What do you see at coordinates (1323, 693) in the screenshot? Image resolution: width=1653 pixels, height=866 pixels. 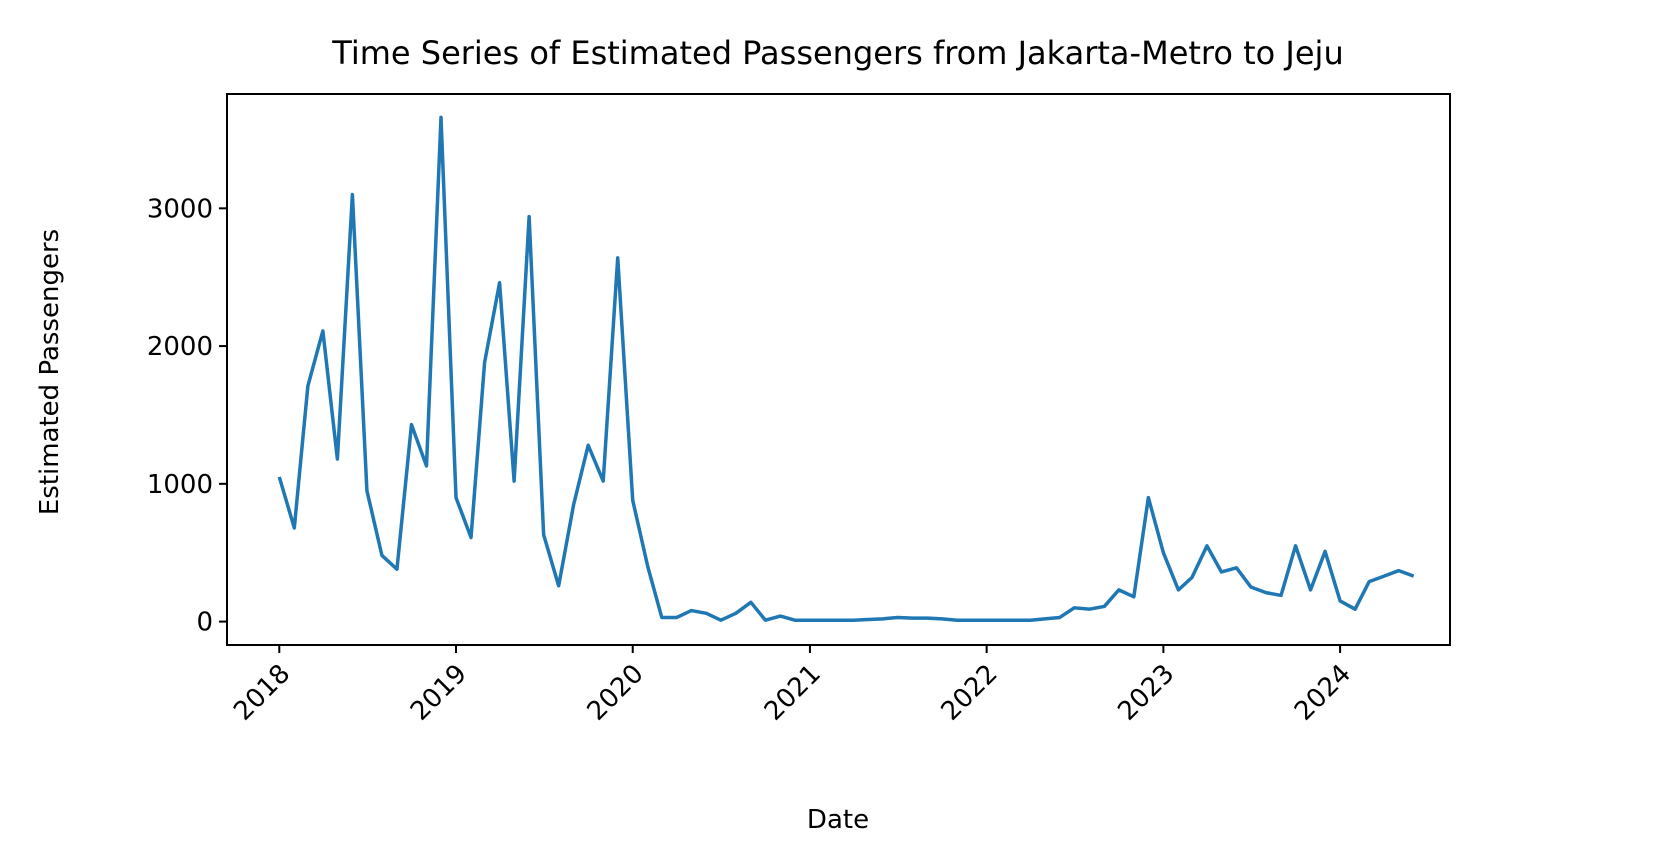 I see `x-tick-label: 2024` at bounding box center [1323, 693].